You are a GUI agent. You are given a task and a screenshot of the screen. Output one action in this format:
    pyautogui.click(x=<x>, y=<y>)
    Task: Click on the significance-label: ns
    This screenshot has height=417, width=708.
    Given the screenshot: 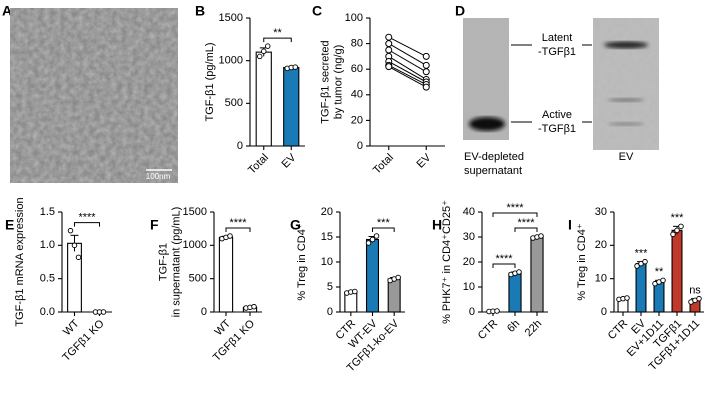 What is the action you would take?
    pyautogui.click(x=695, y=291)
    